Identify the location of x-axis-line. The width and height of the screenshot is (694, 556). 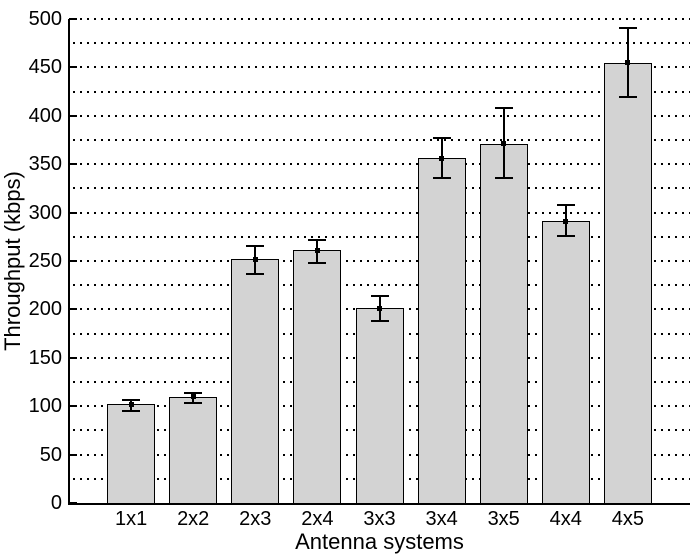
(379, 504).